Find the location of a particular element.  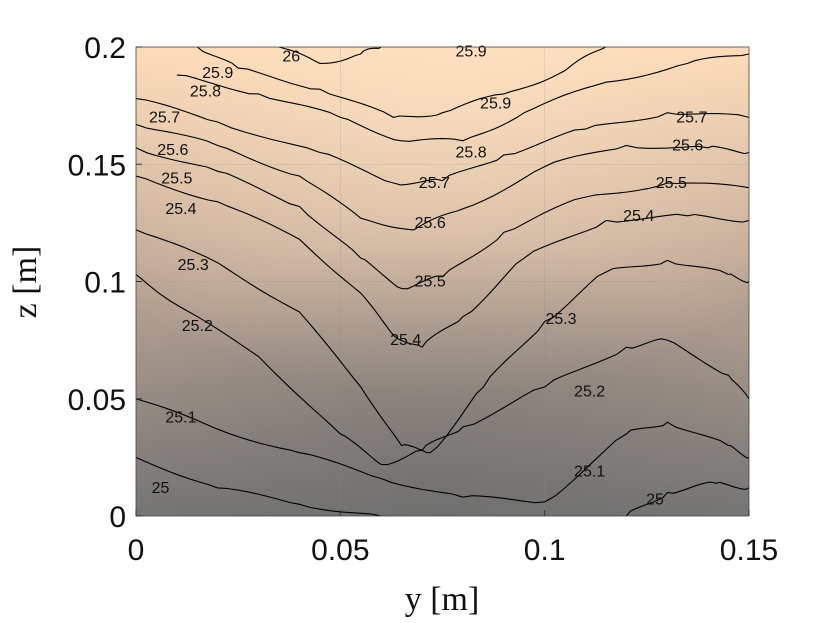

x-tick-label: 0.1 is located at coordinates (545, 550).